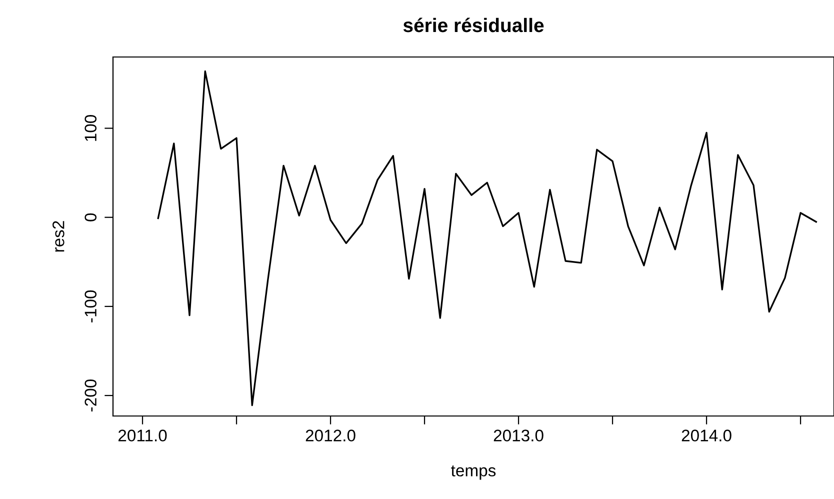 The height and width of the screenshot is (499, 834). I want to click on x-tick-label: 2011.0, so click(142, 436).